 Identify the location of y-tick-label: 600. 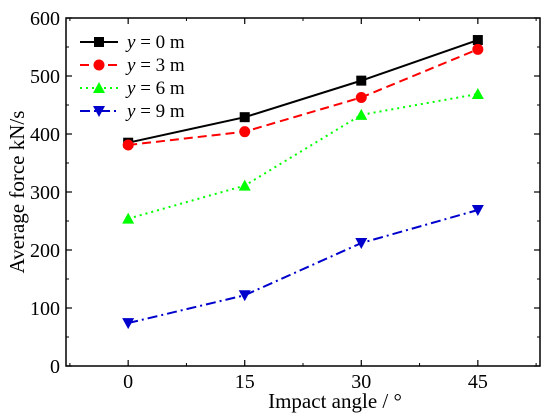
(45, 19).